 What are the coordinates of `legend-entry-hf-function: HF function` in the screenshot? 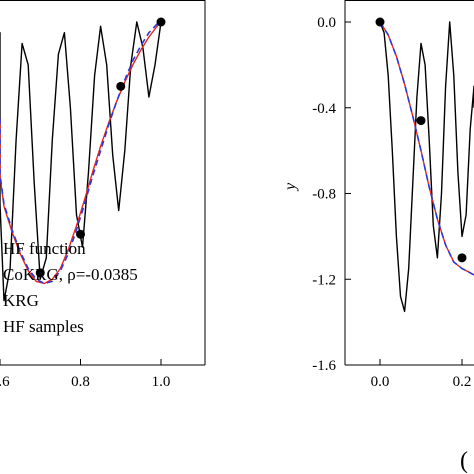 It's located at (44, 248).